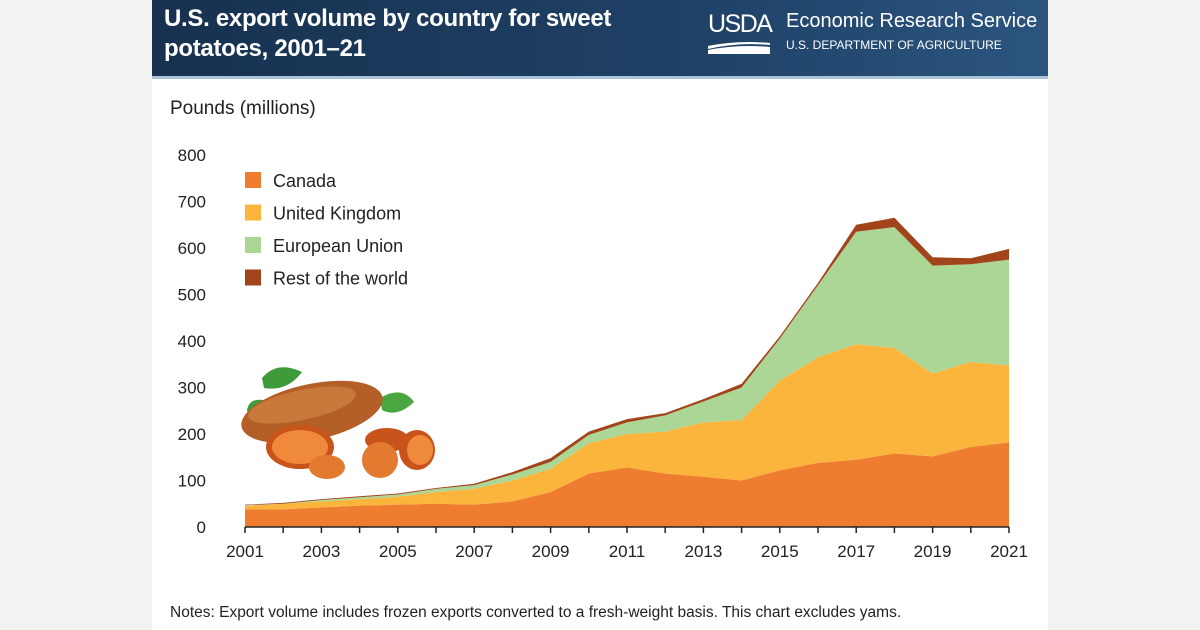 This screenshot has height=630, width=1200. Describe the element at coordinates (912, 21) in the screenshot. I see `agency-name: Economic Research Service` at that location.